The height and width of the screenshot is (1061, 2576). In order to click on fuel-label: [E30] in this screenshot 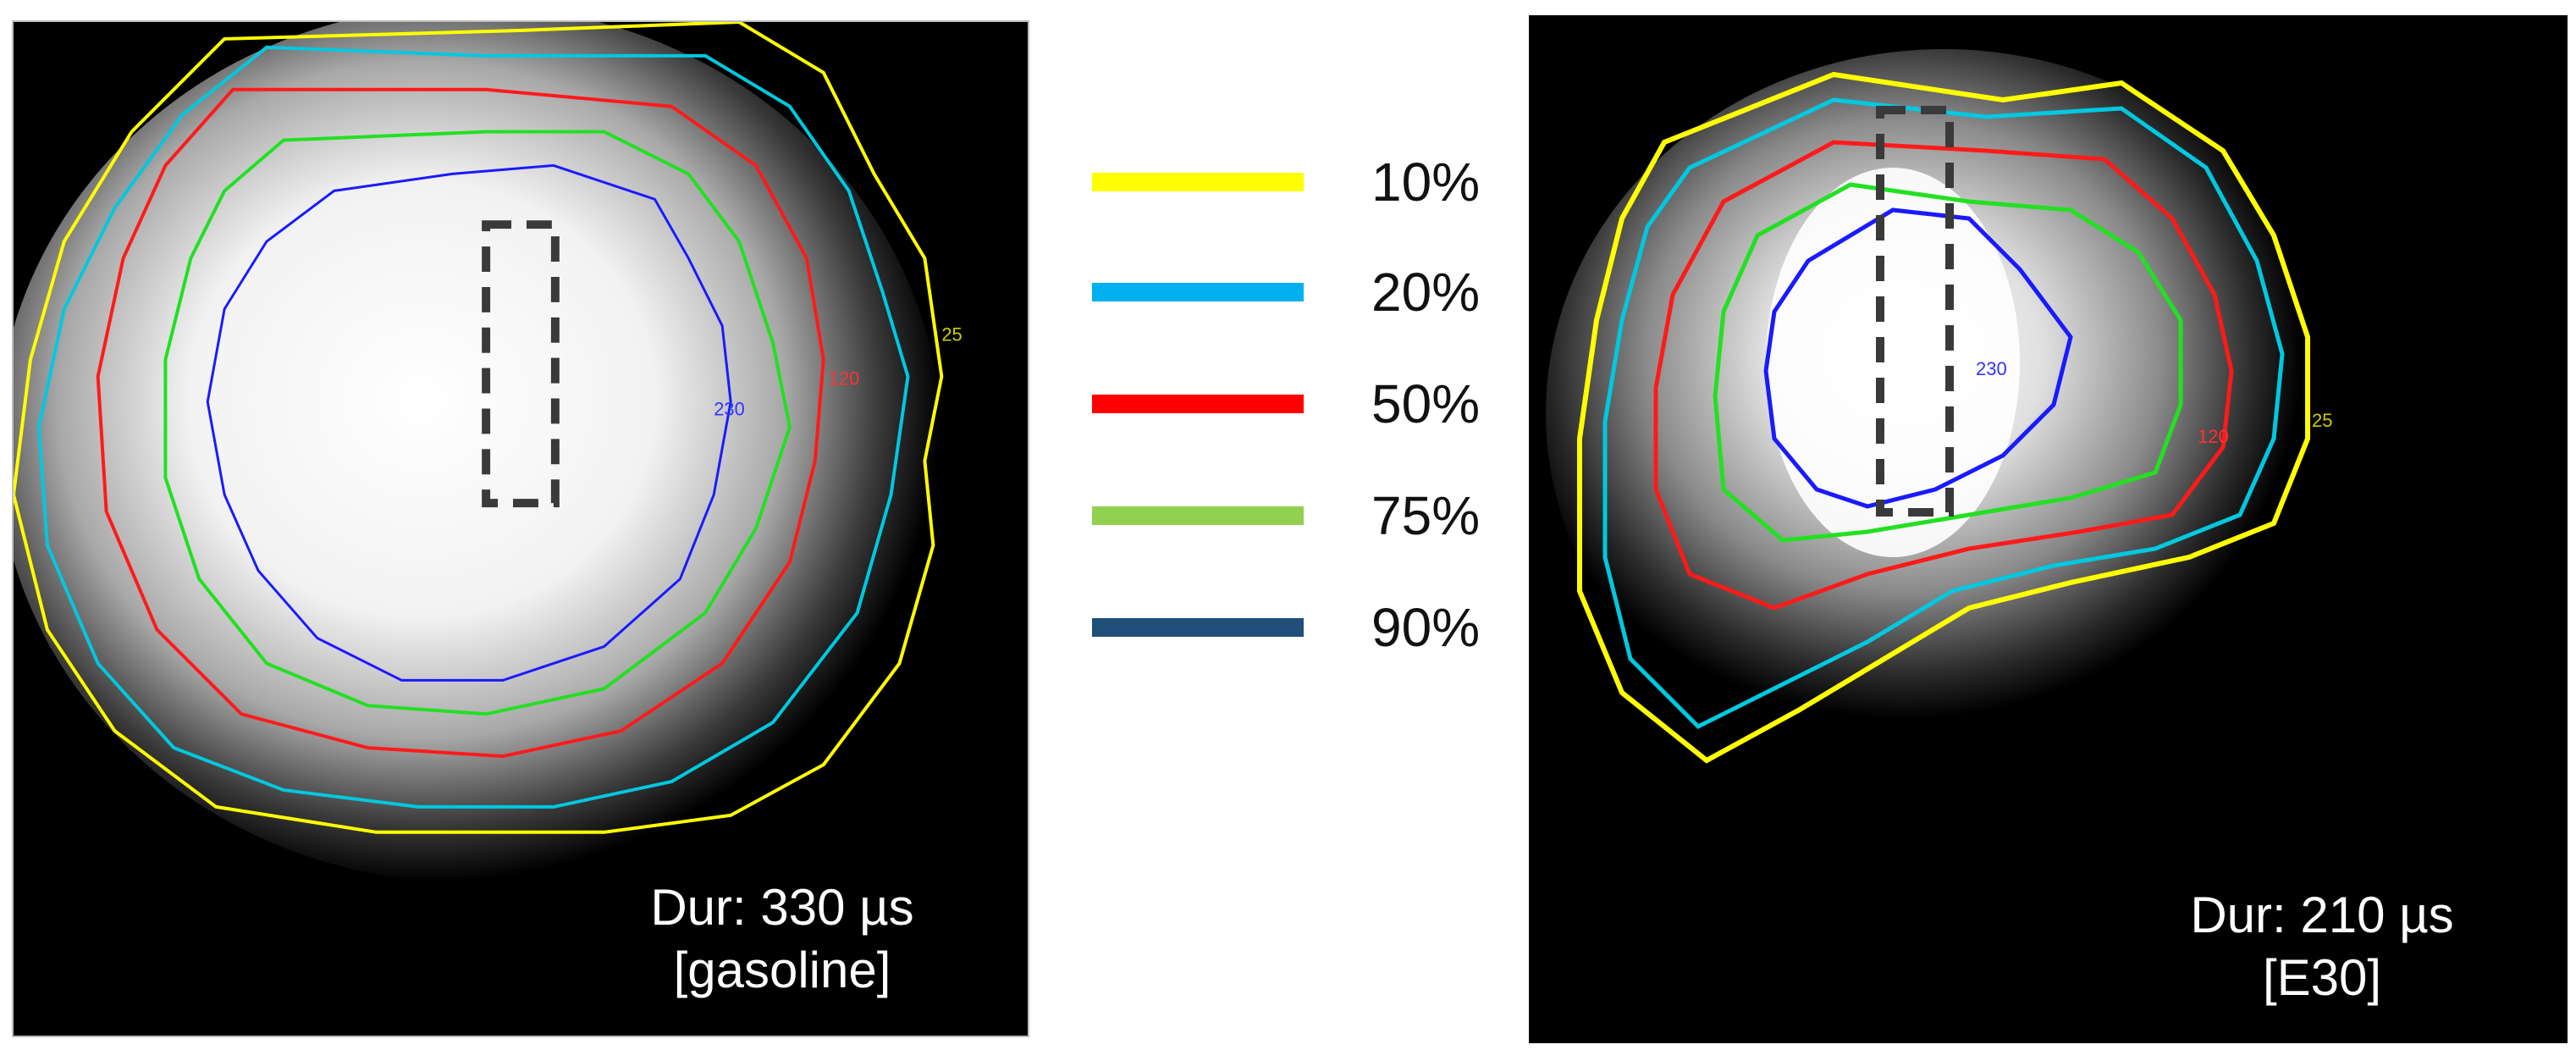, I will do `click(2322, 977)`.